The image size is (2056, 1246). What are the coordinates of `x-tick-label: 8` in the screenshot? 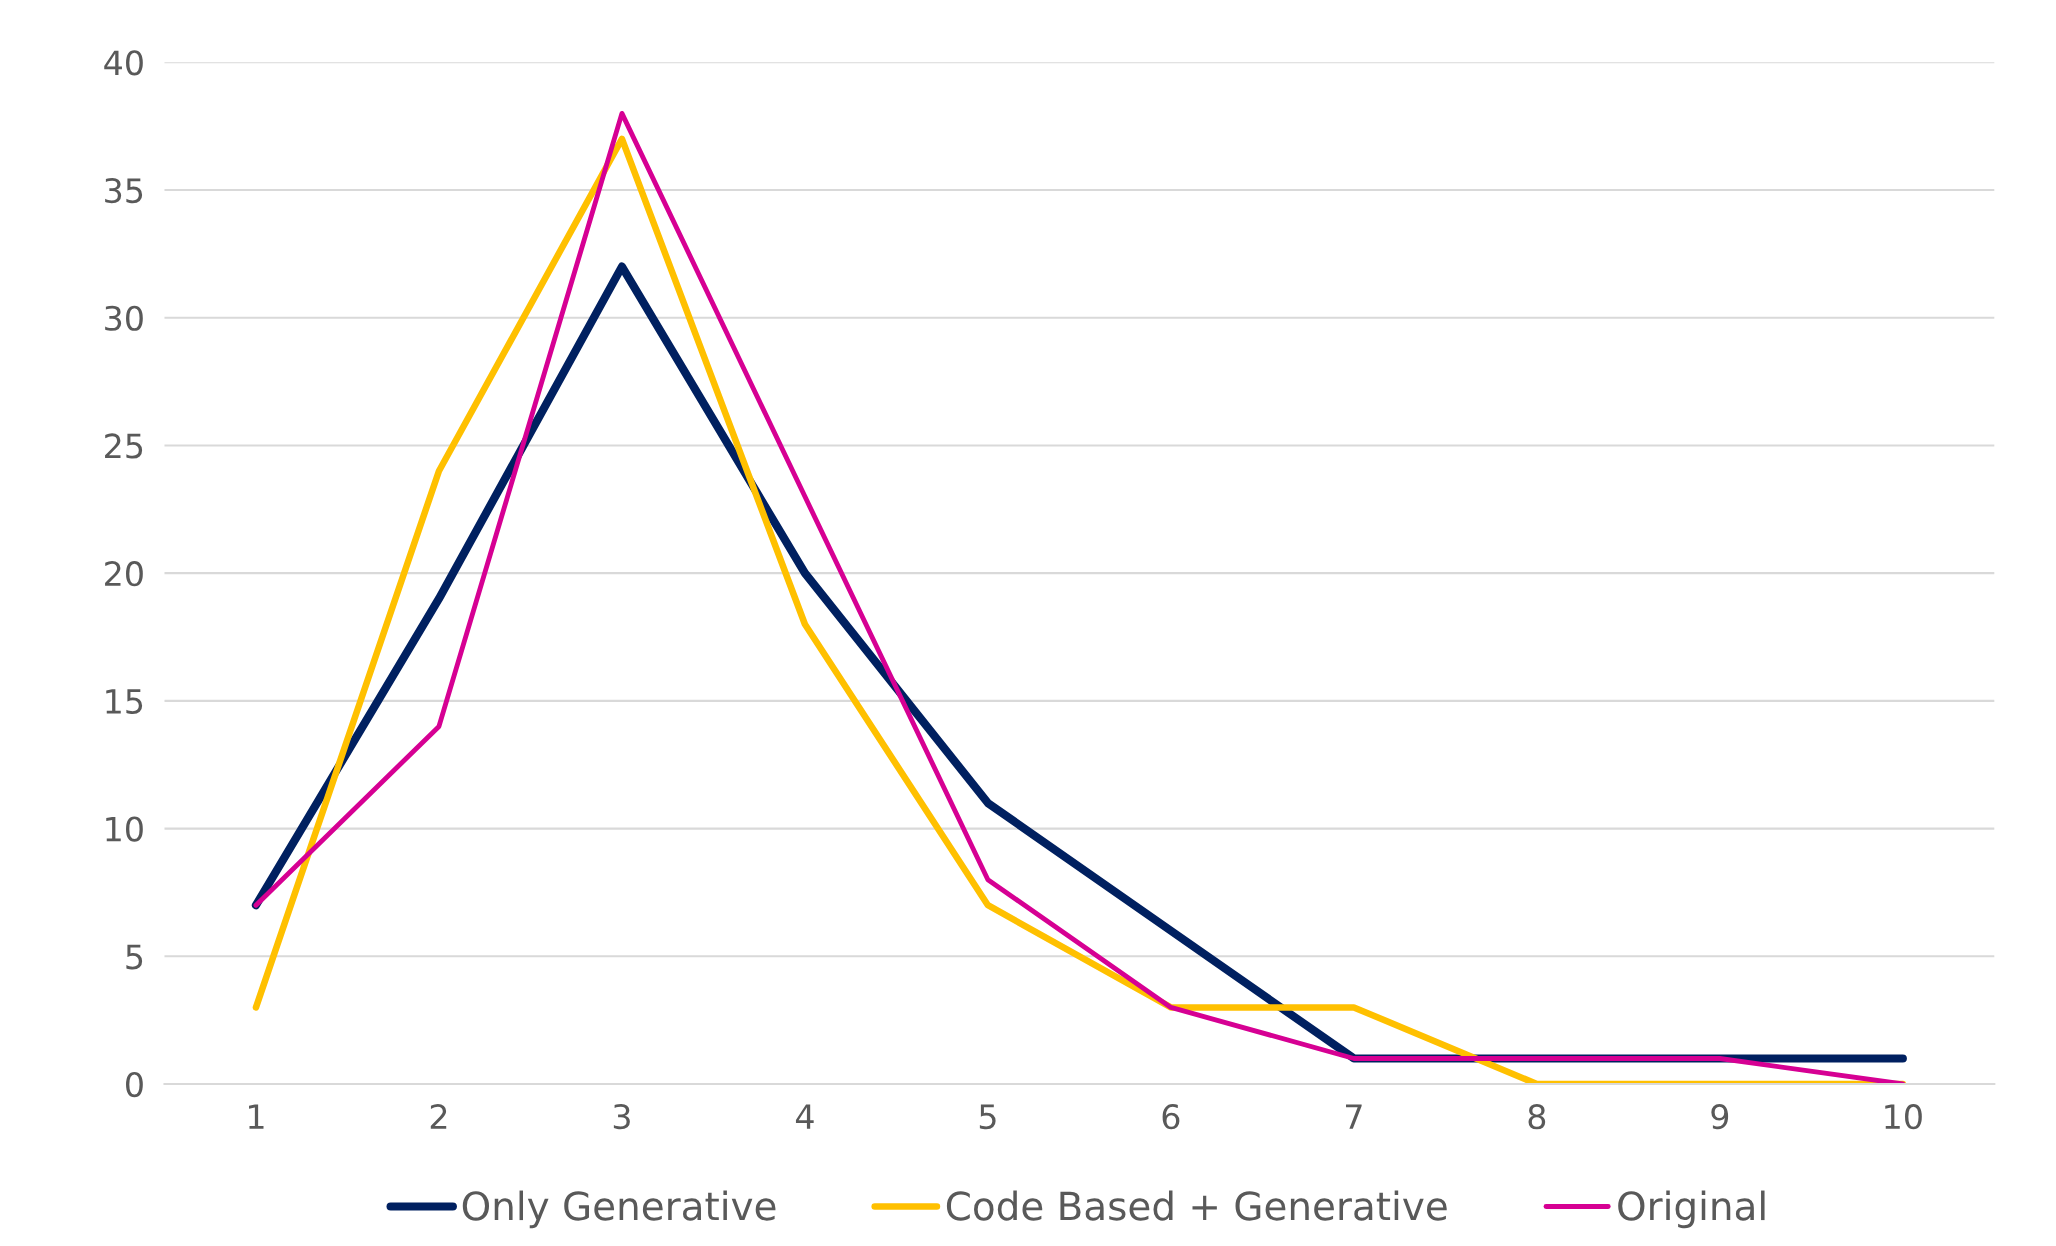 It's located at (1537, 1117).